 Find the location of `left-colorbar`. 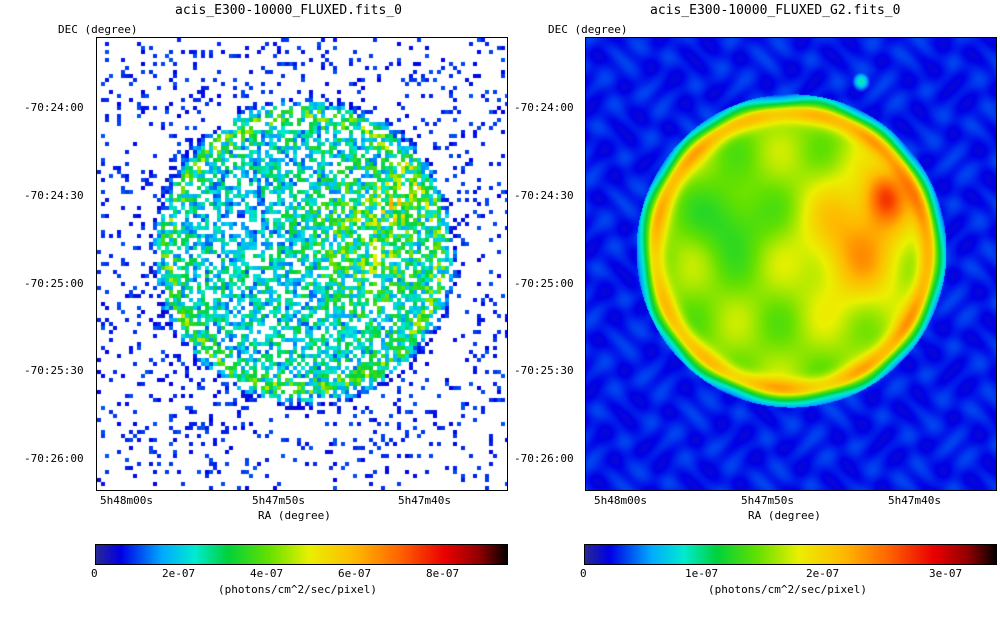

left-colorbar is located at coordinates (301, 554).